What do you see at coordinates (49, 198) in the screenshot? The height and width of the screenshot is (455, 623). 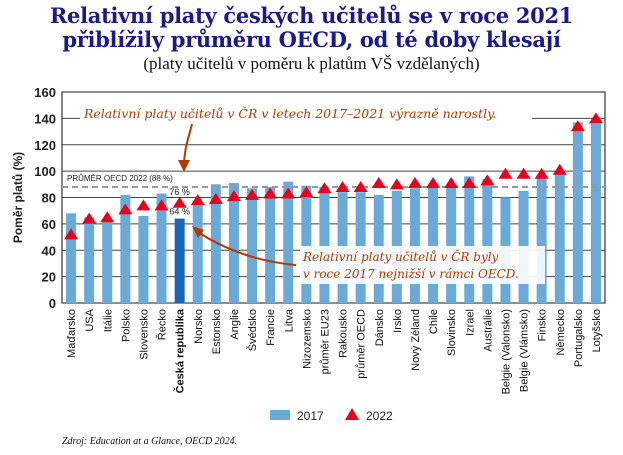 I see `y-tick-label: 80` at bounding box center [49, 198].